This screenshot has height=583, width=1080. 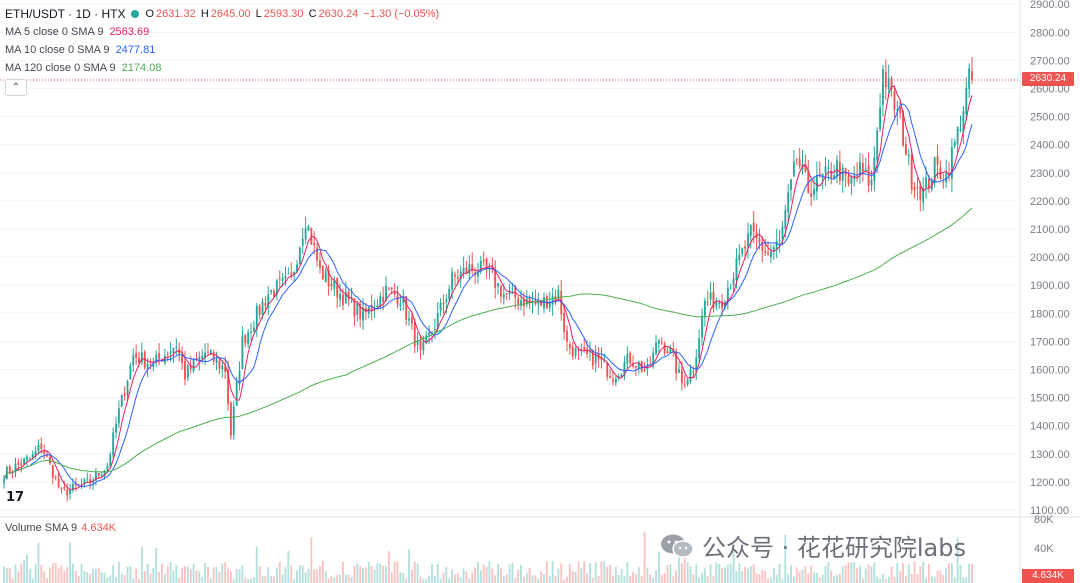 What do you see at coordinates (60, 528) in the screenshot?
I see `volume-legend: Volume SMA 9 4.634K` at bounding box center [60, 528].